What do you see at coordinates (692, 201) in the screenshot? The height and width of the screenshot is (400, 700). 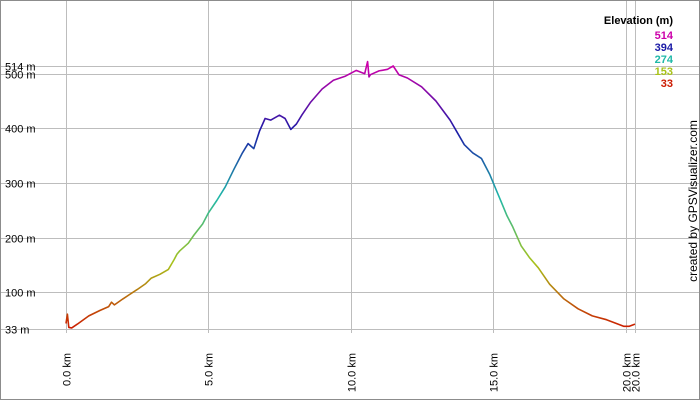 I see `credit-text: created by GPSVisualizer.com` at bounding box center [692, 201].